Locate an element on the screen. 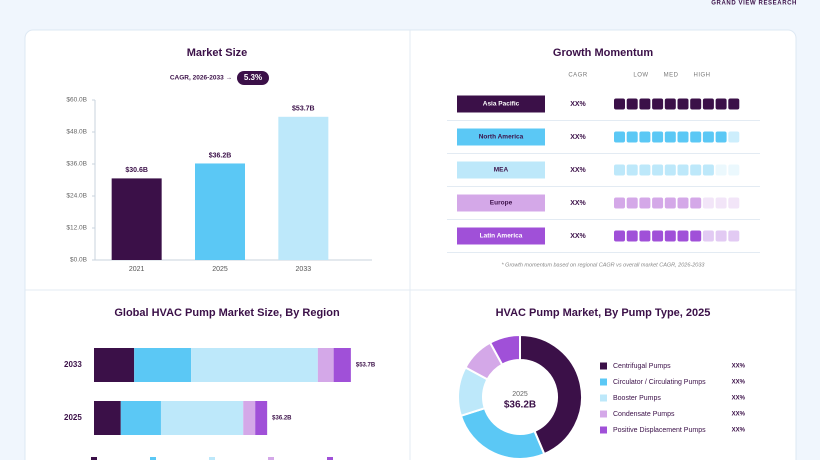 This screenshot has height=460, width=820. region-label: Europe is located at coordinates (501, 203).